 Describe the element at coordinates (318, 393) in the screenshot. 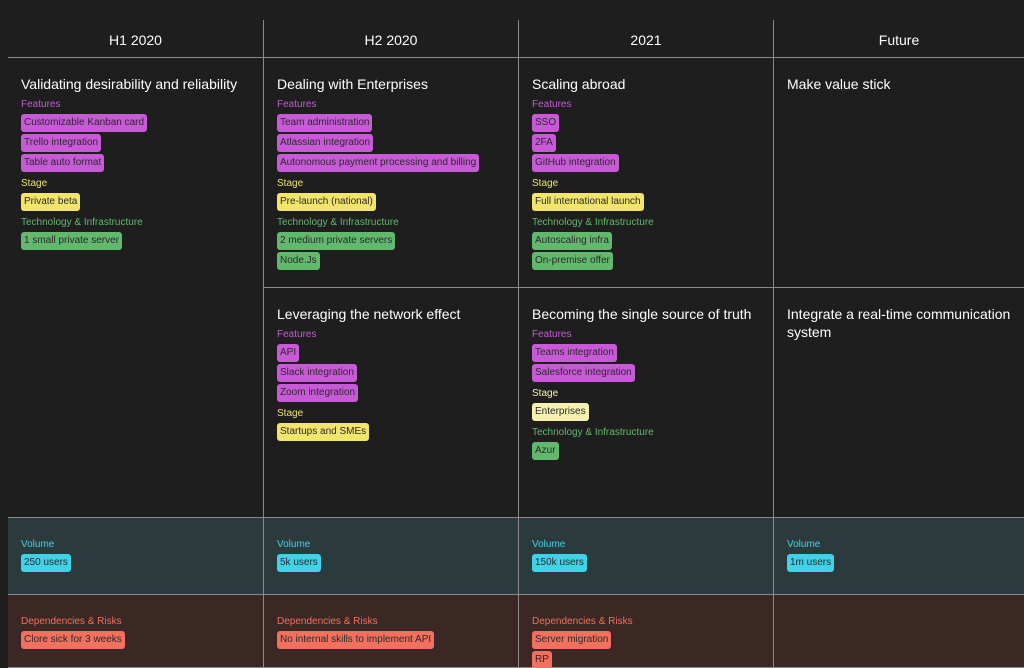

I see `tag: Zoom integration` at that location.